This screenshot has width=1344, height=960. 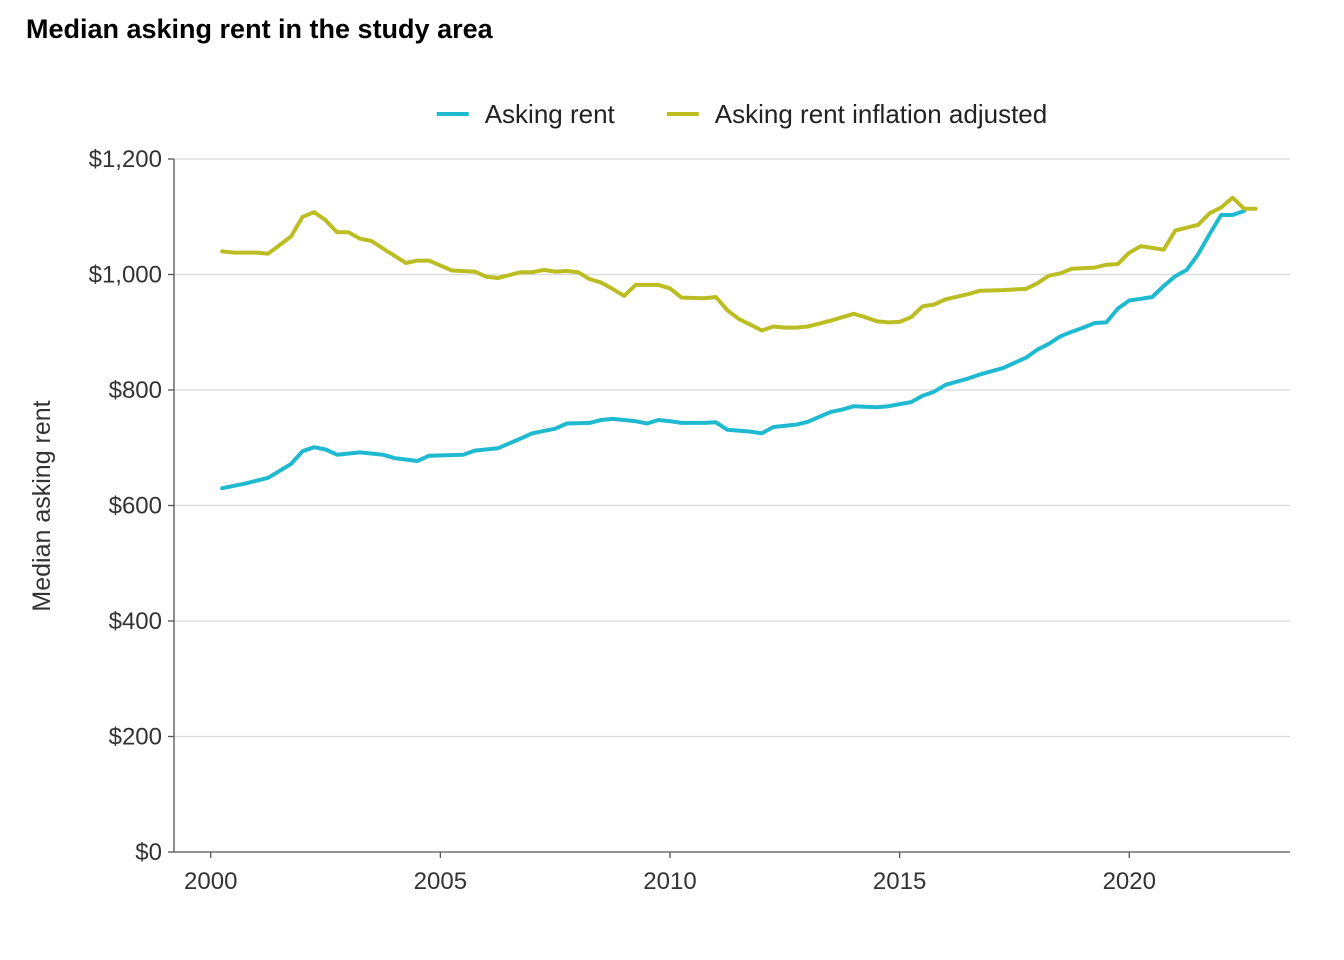 What do you see at coordinates (732, 873) in the screenshot?
I see `x-axis: 2000 2005 2010 2015 2020` at bounding box center [732, 873].